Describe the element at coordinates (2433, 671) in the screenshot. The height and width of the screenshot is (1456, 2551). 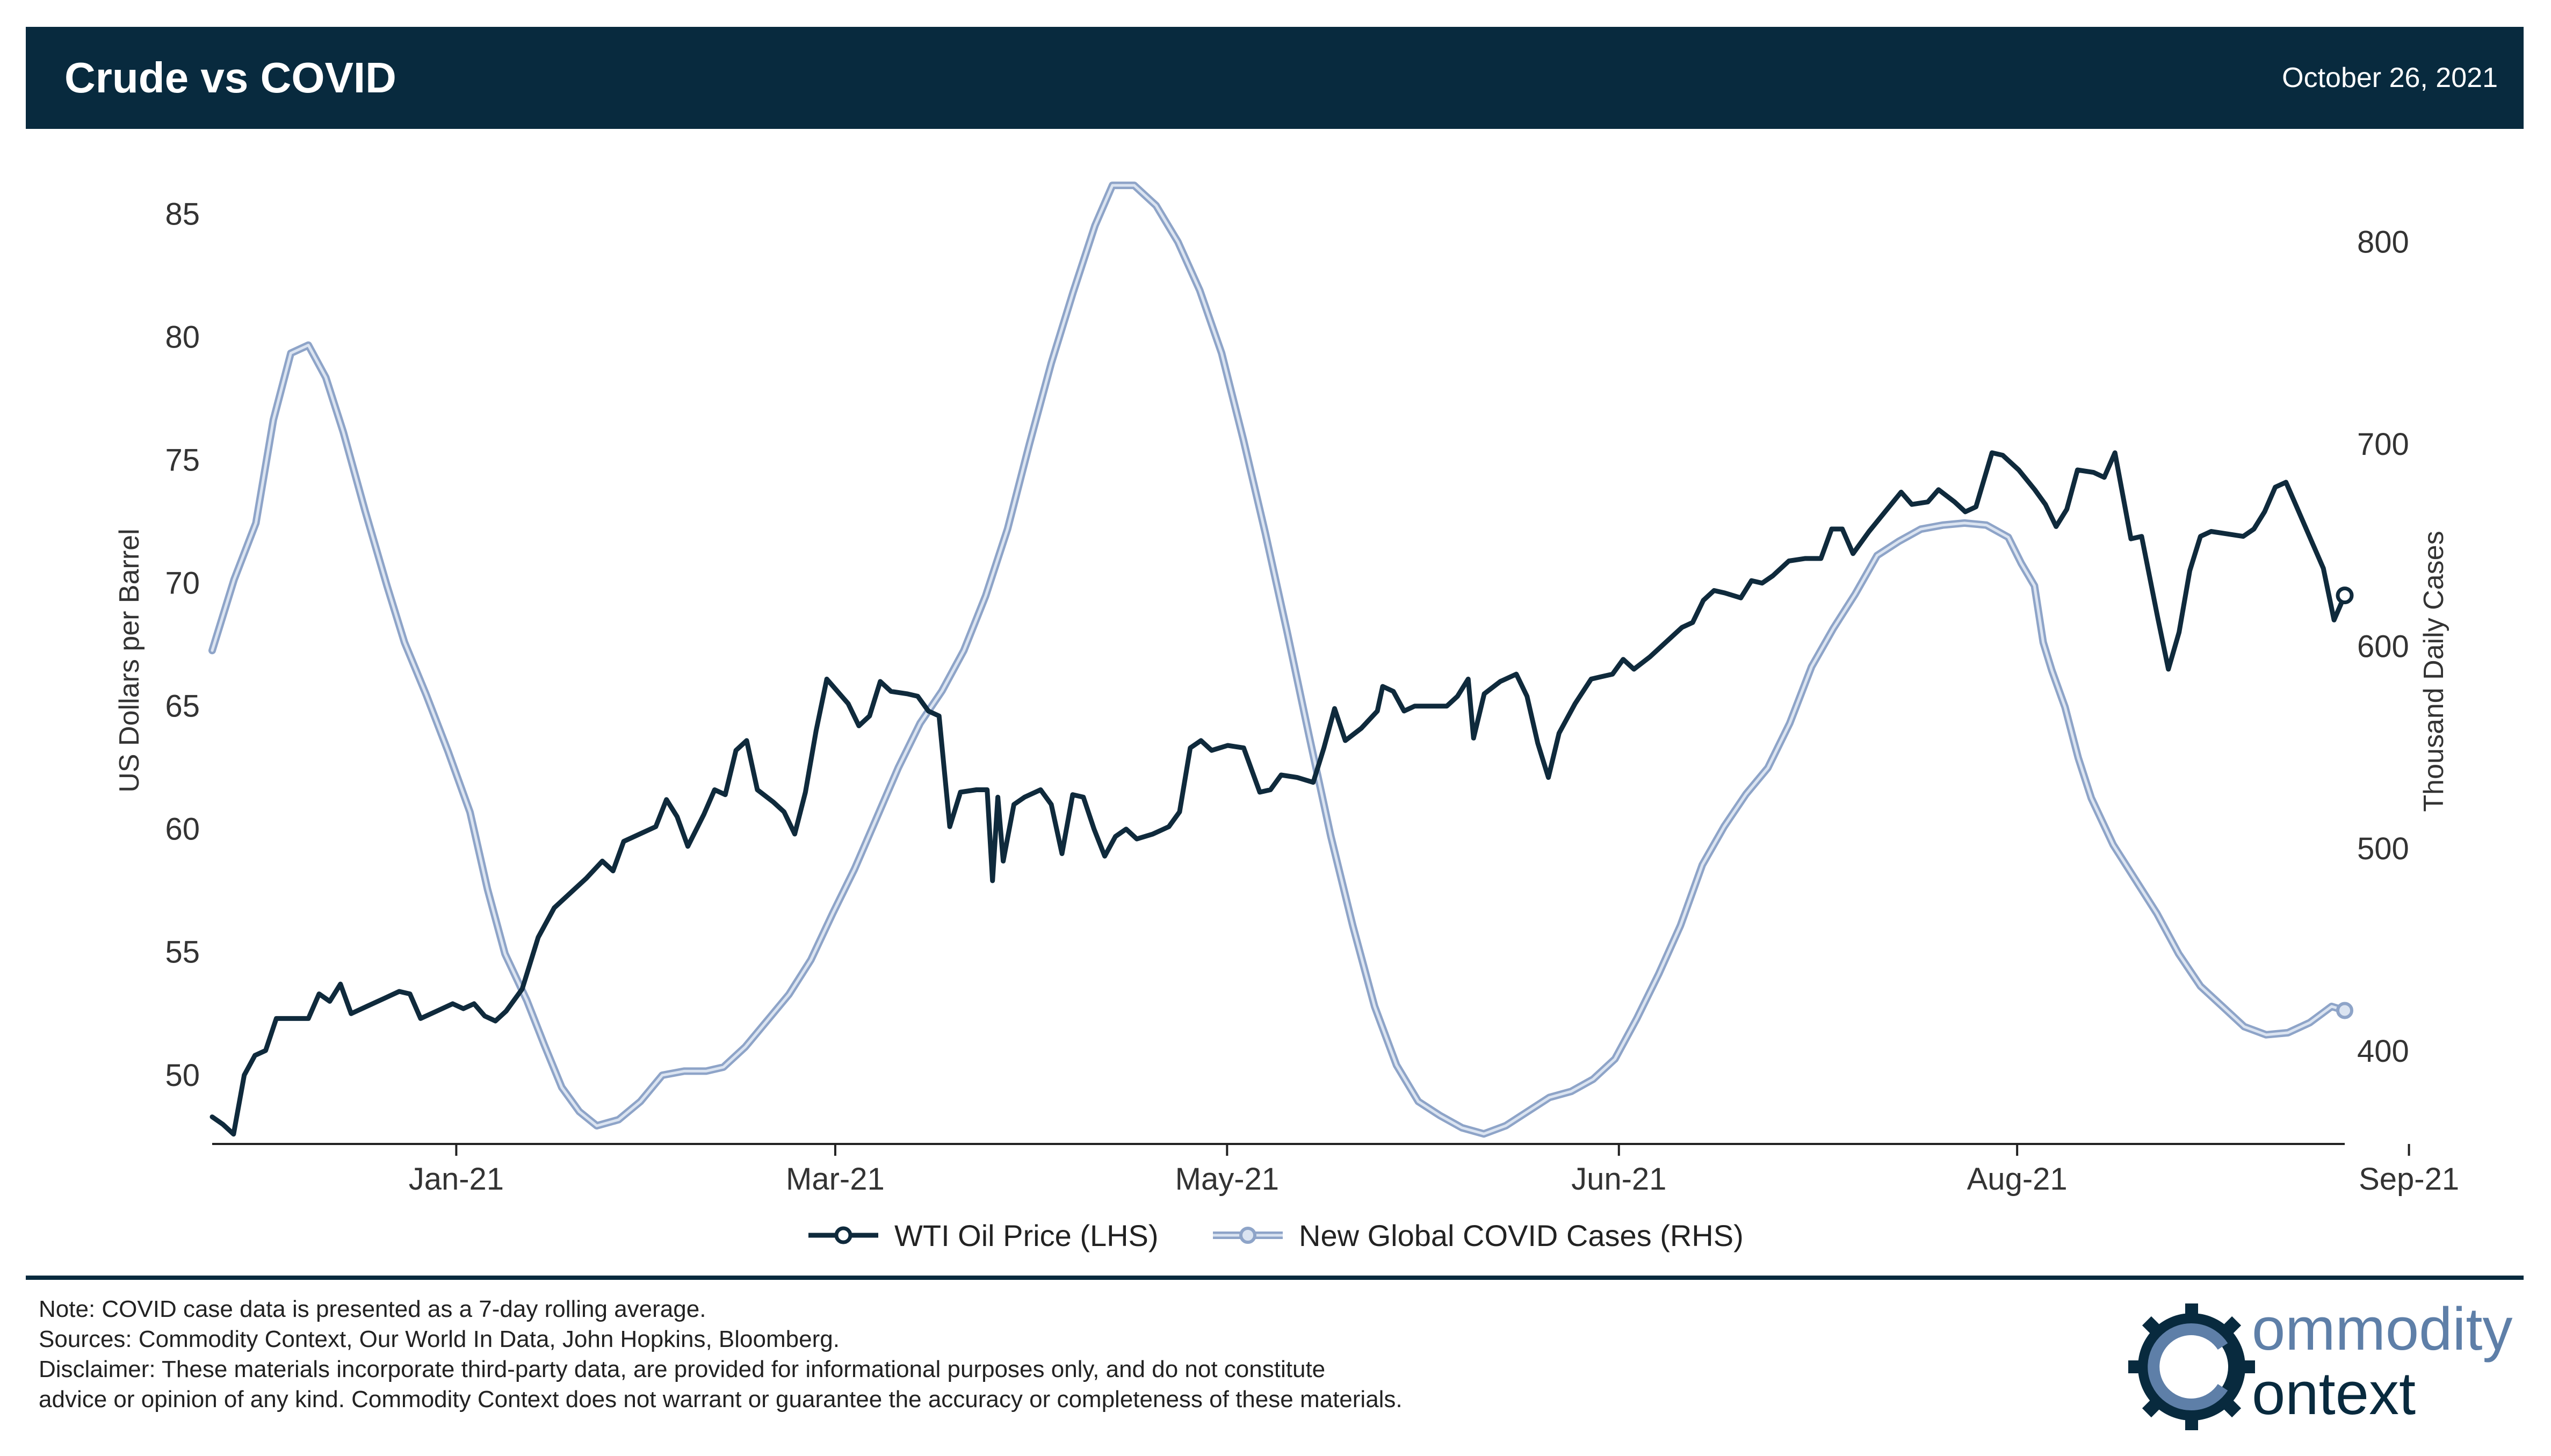
I see `y-right-axis-label: Thousand Daily Cases` at that location.